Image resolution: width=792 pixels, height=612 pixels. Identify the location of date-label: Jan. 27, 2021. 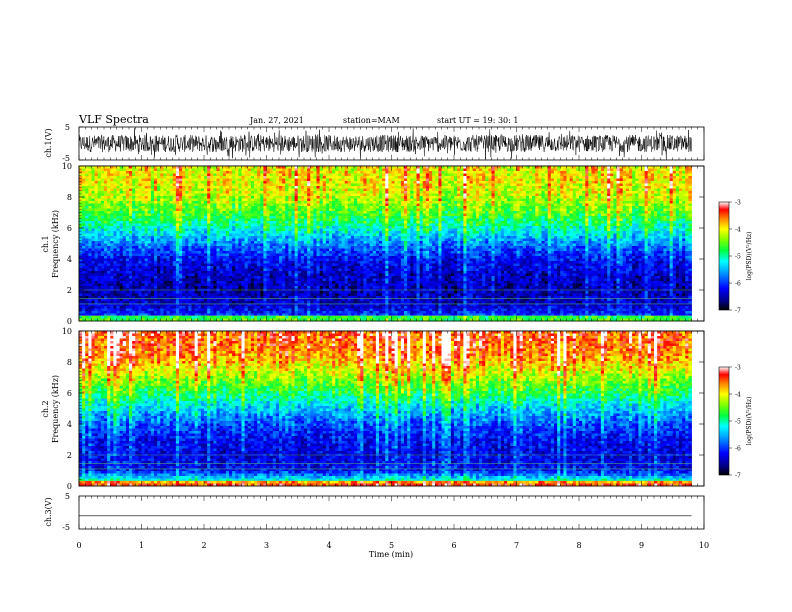
(276, 120).